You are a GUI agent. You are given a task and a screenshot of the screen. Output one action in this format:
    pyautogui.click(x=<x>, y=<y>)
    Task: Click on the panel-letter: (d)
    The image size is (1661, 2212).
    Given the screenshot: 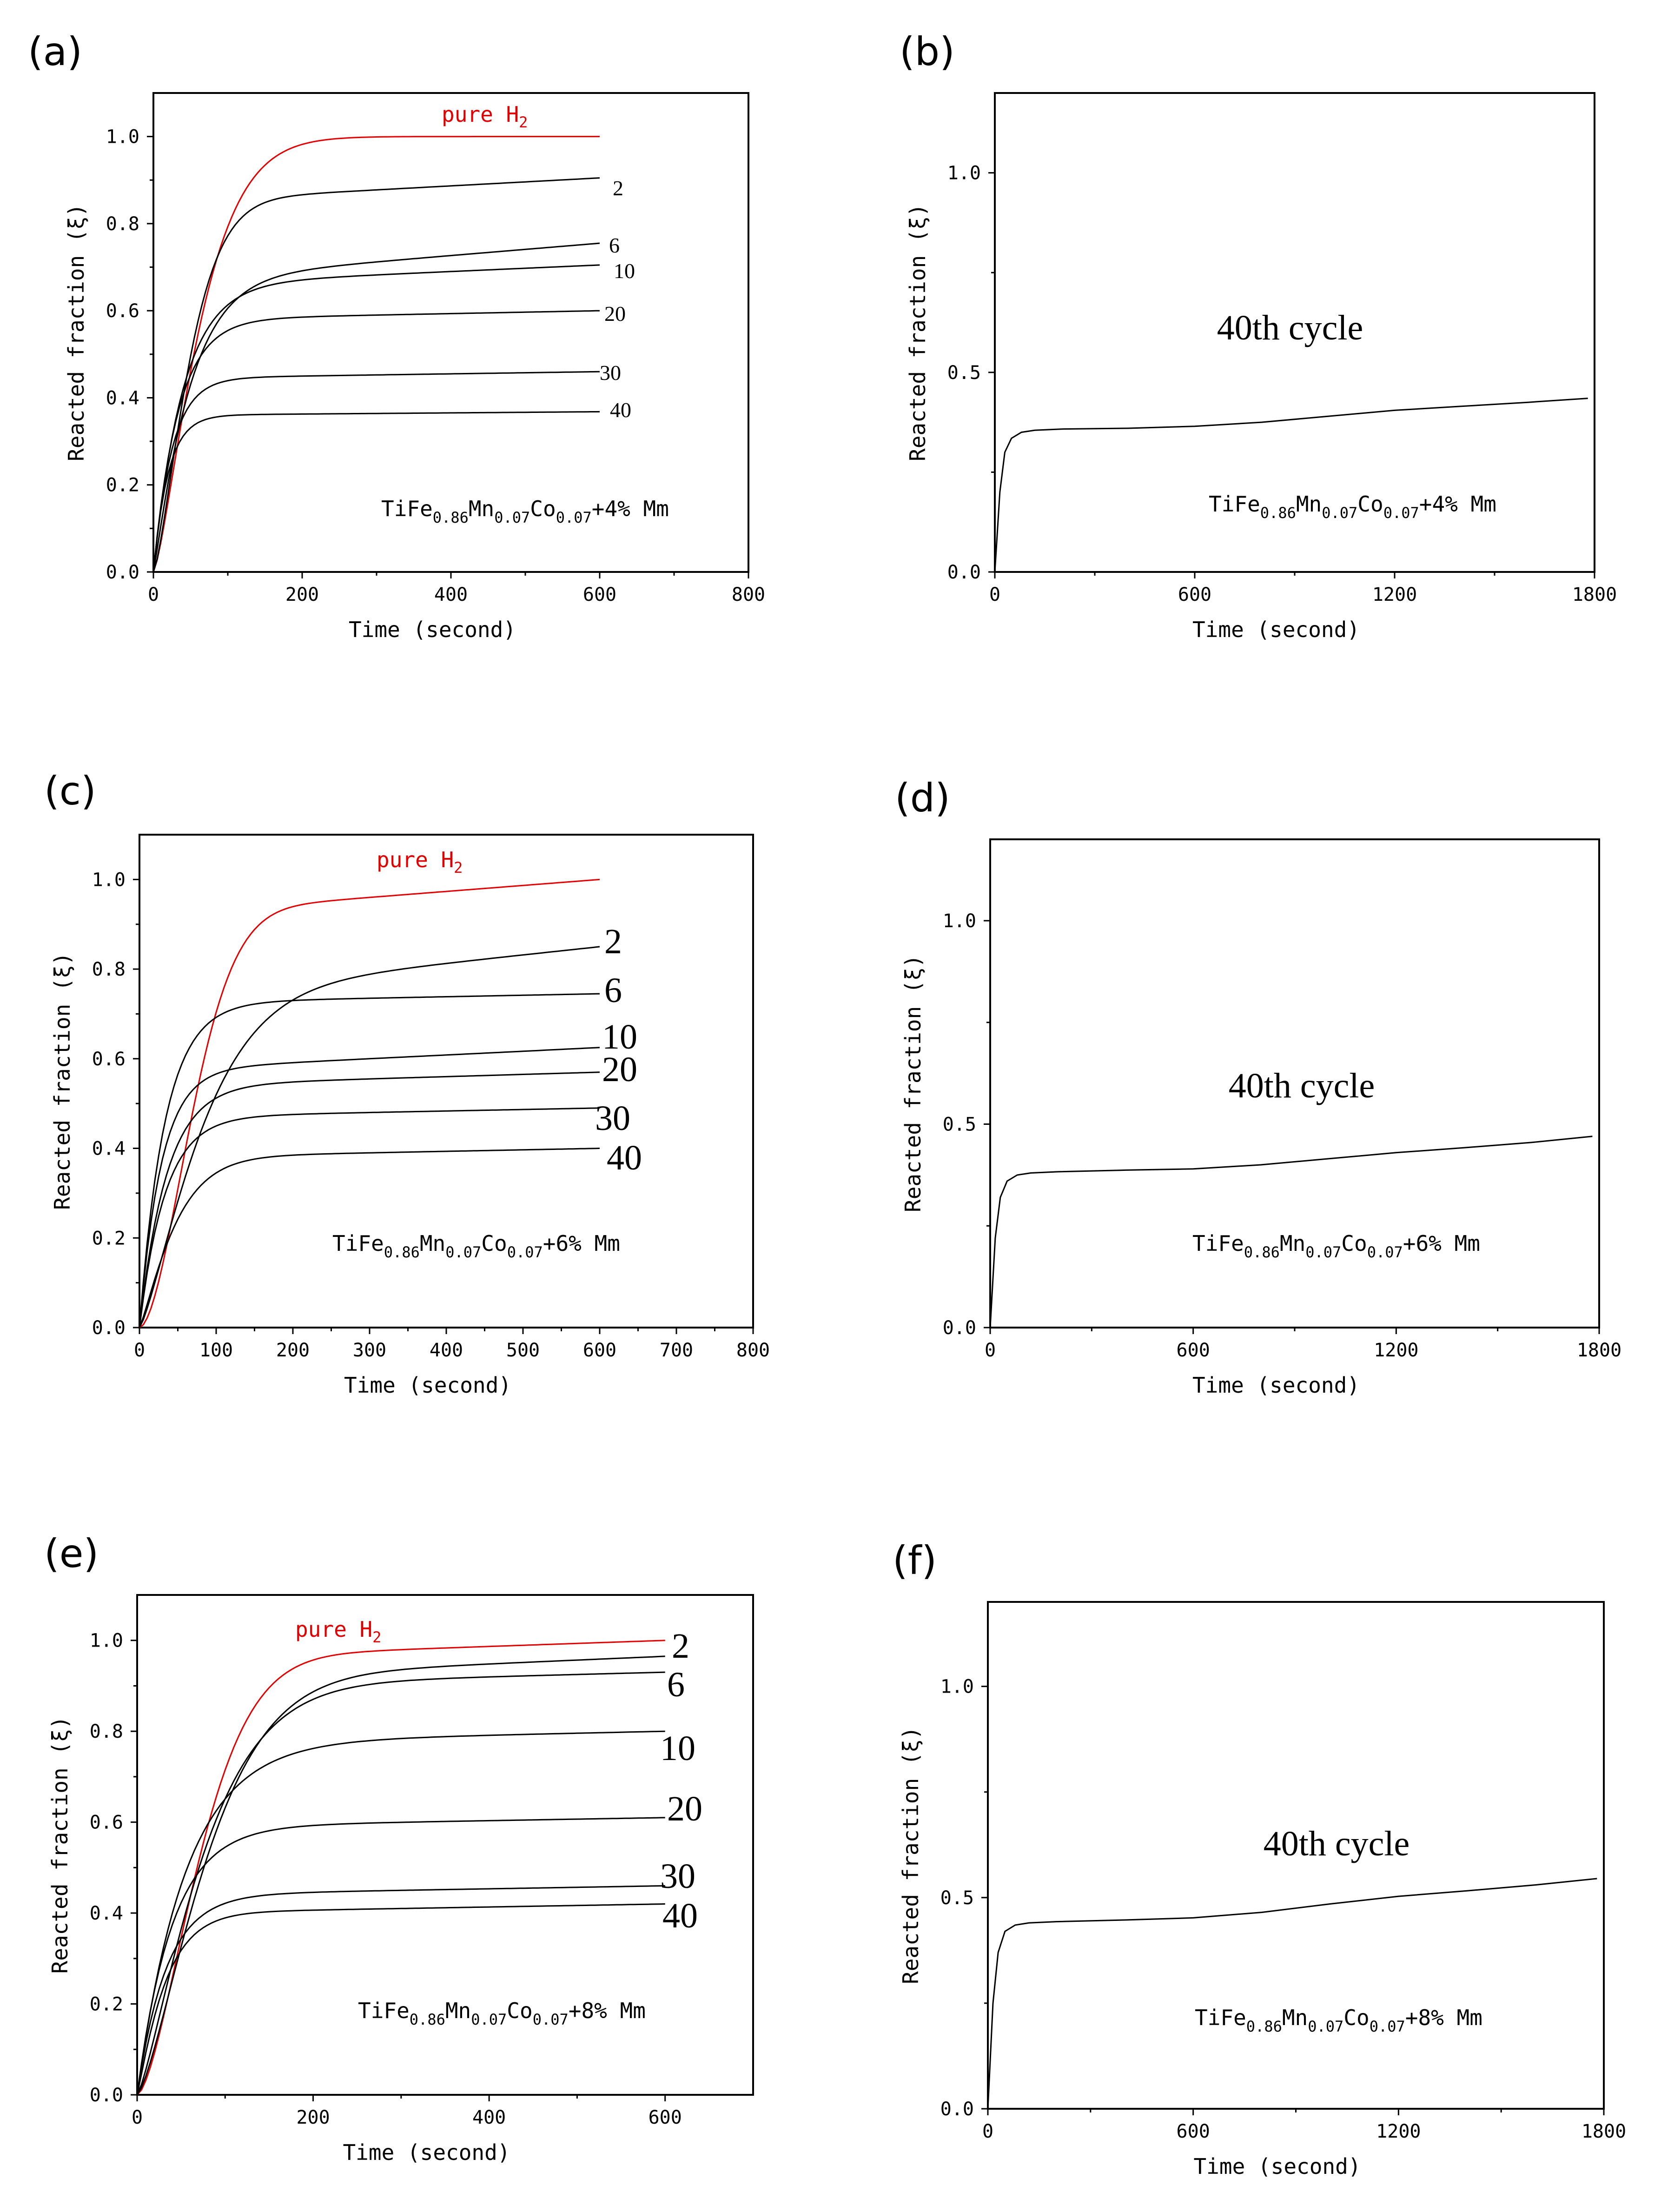 What is the action you would take?
    pyautogui.click(x=923, y=798)
    